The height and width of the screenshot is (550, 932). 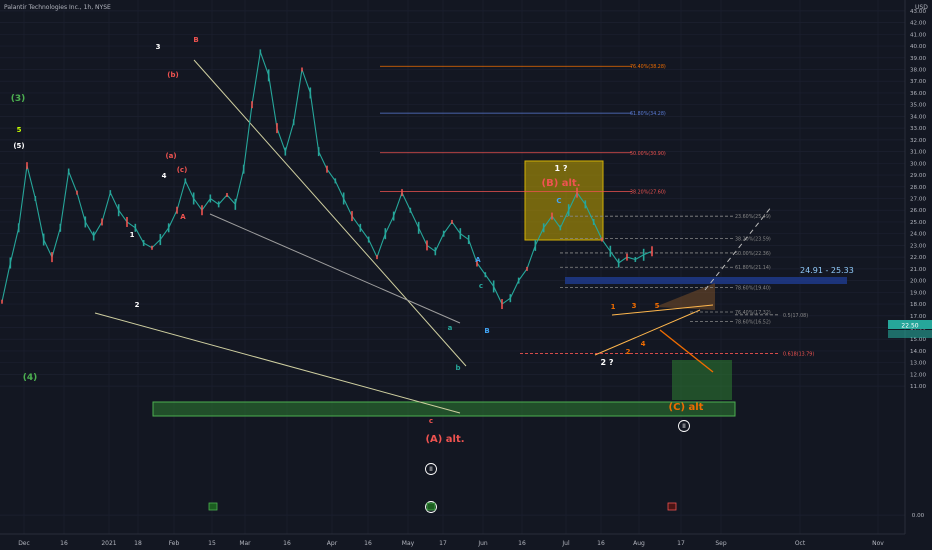 I want to click on x-tick-label: Oct, so click(x=800, y=543).